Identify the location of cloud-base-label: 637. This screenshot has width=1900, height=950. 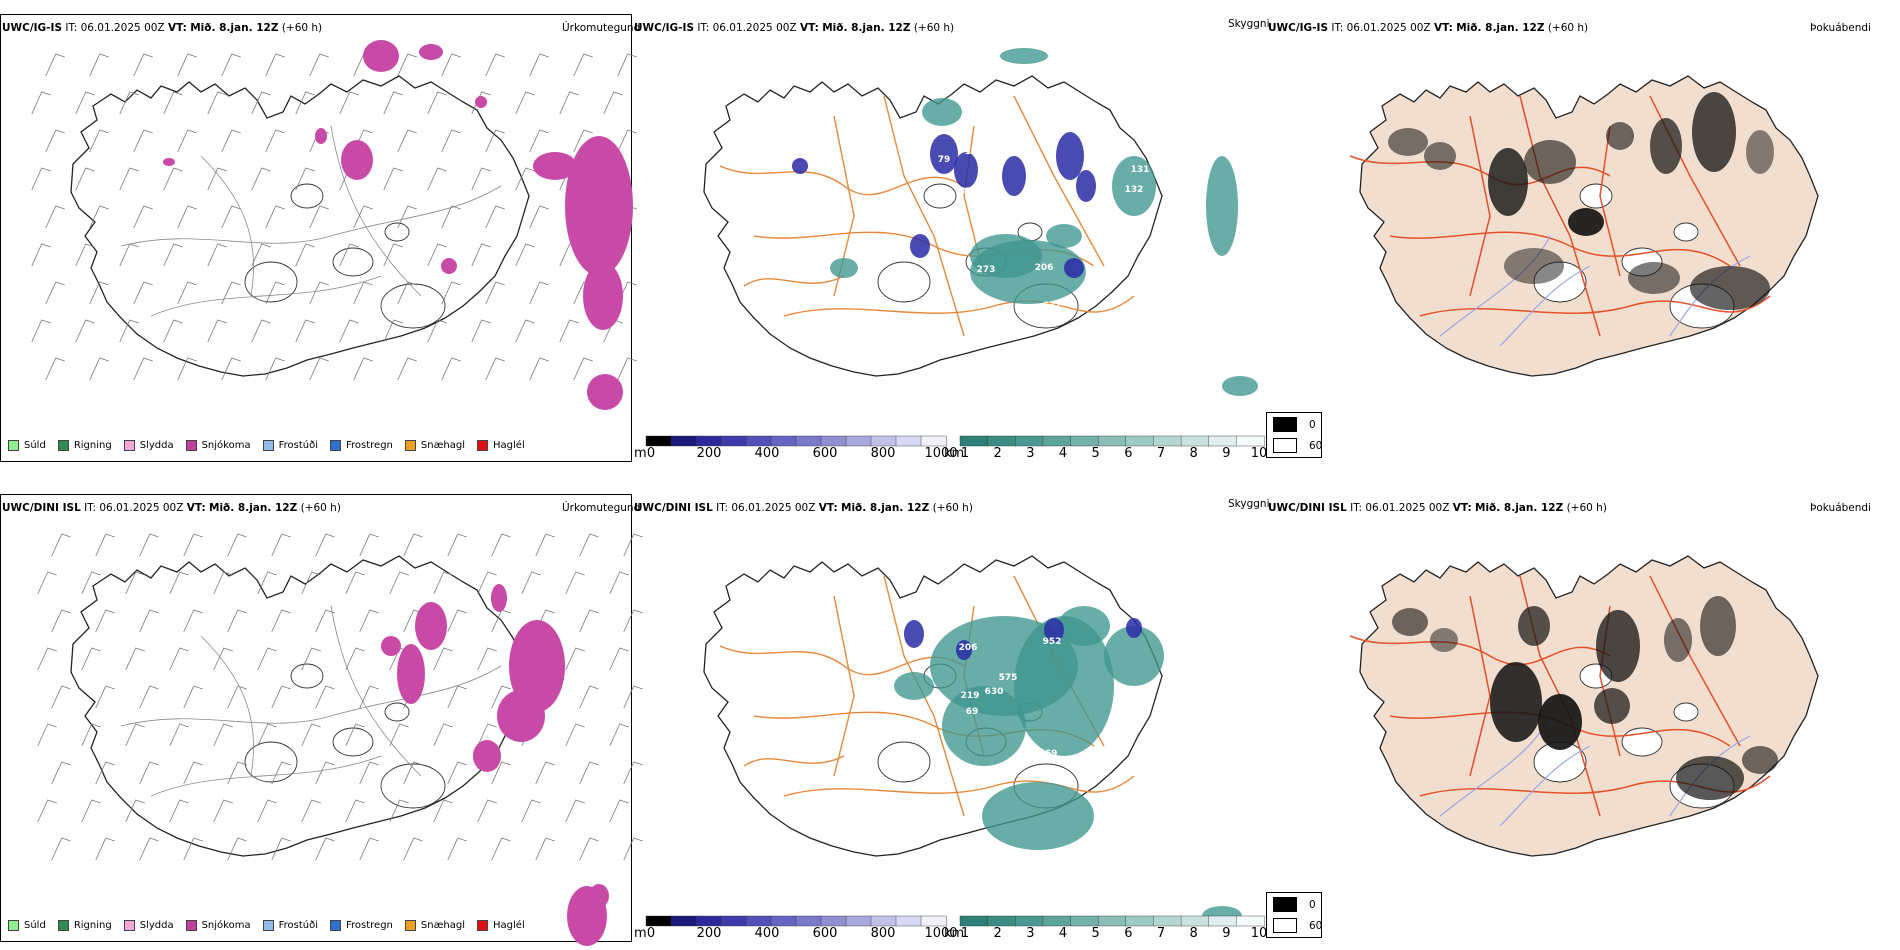
(1052, 306).